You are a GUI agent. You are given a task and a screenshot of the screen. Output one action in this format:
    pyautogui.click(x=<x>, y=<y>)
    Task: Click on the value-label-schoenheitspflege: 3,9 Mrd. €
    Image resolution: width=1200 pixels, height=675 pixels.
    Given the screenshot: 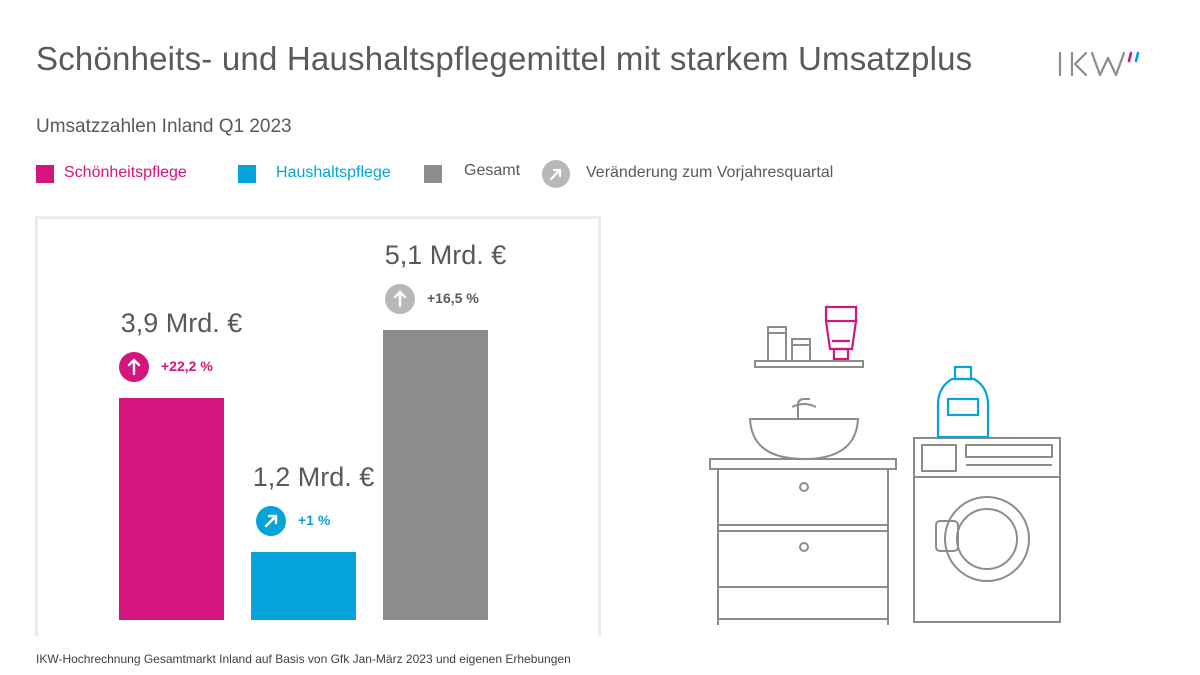 What is the action you would take?
    pyautogui.click(x=181, y=323)
    